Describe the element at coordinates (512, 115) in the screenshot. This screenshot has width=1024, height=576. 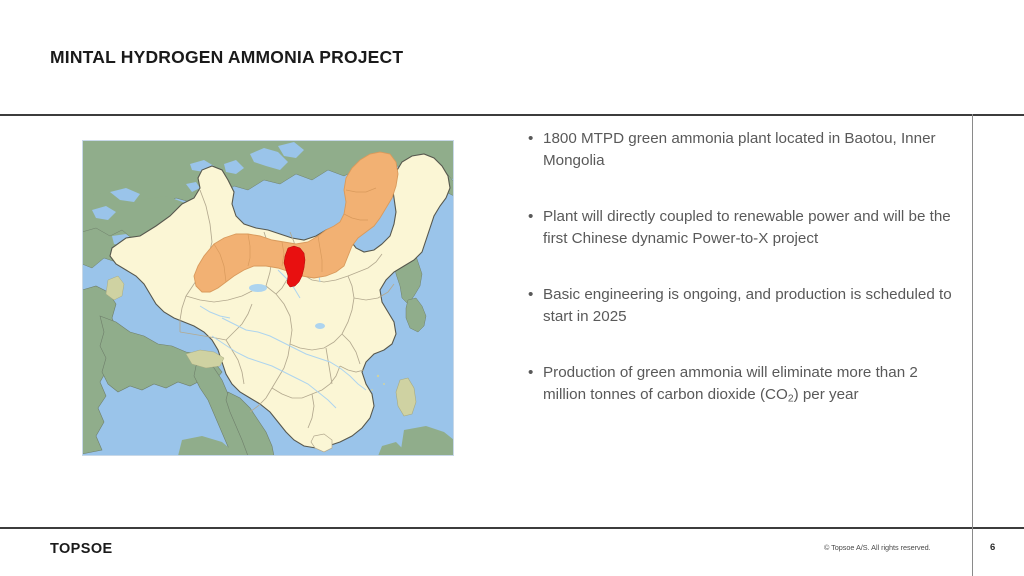
I see `header-divider` at that location.